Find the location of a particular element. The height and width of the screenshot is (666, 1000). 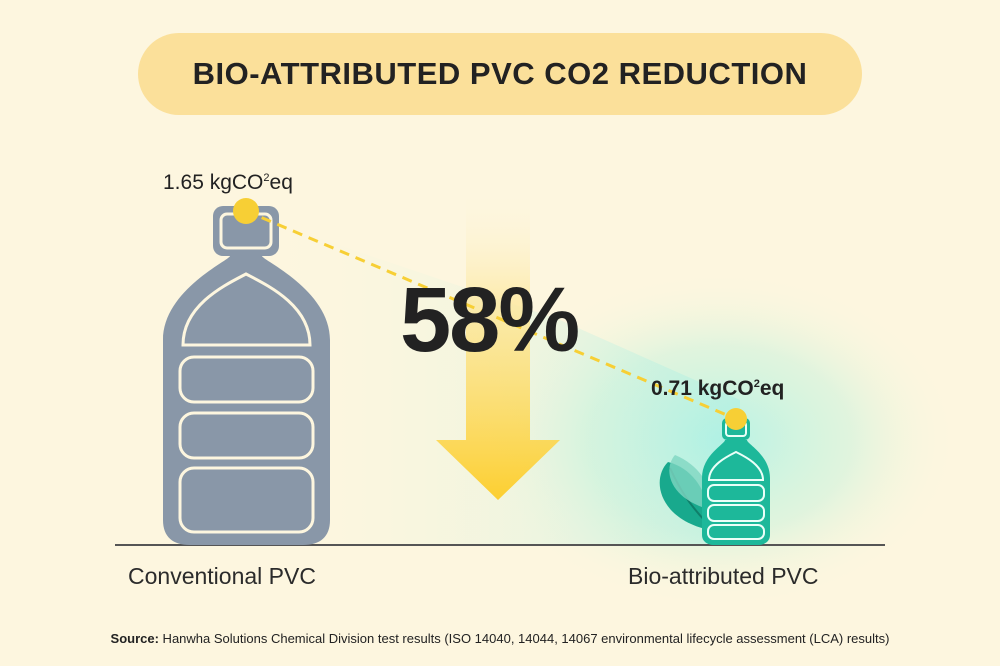

category-label-bio: Bio-attributed PVC is located at coordinates (723, 576).